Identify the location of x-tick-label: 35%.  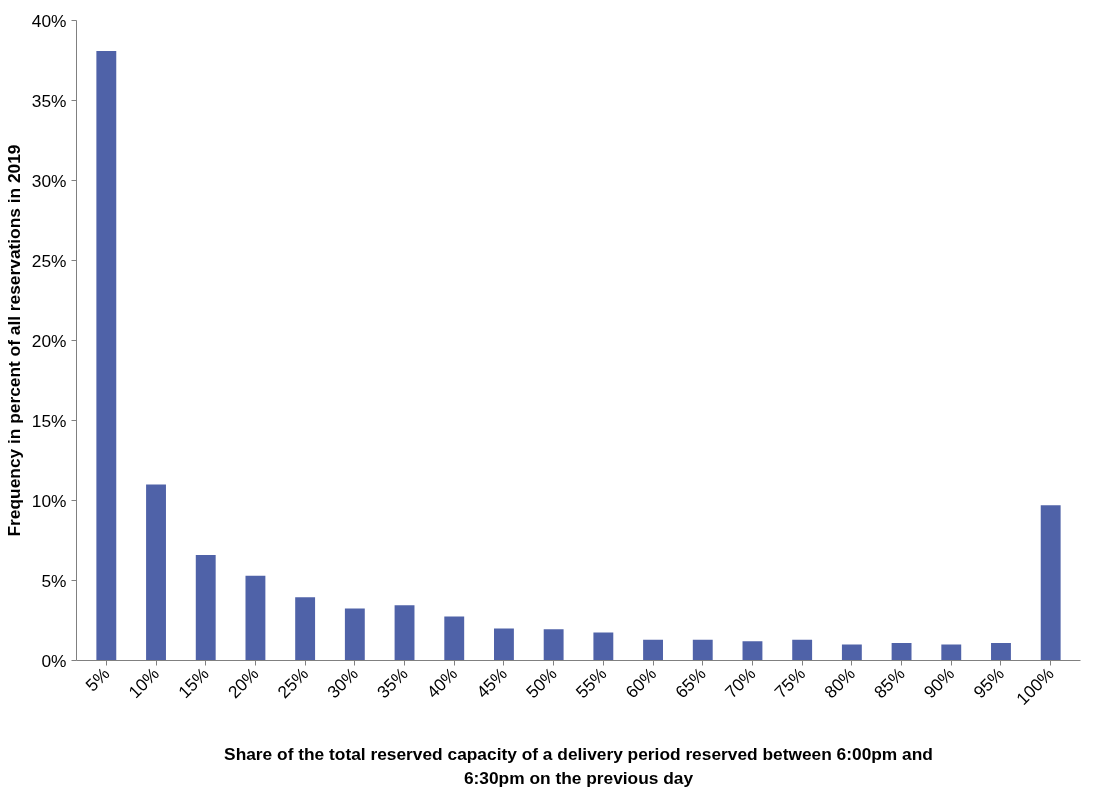
(392, 683).